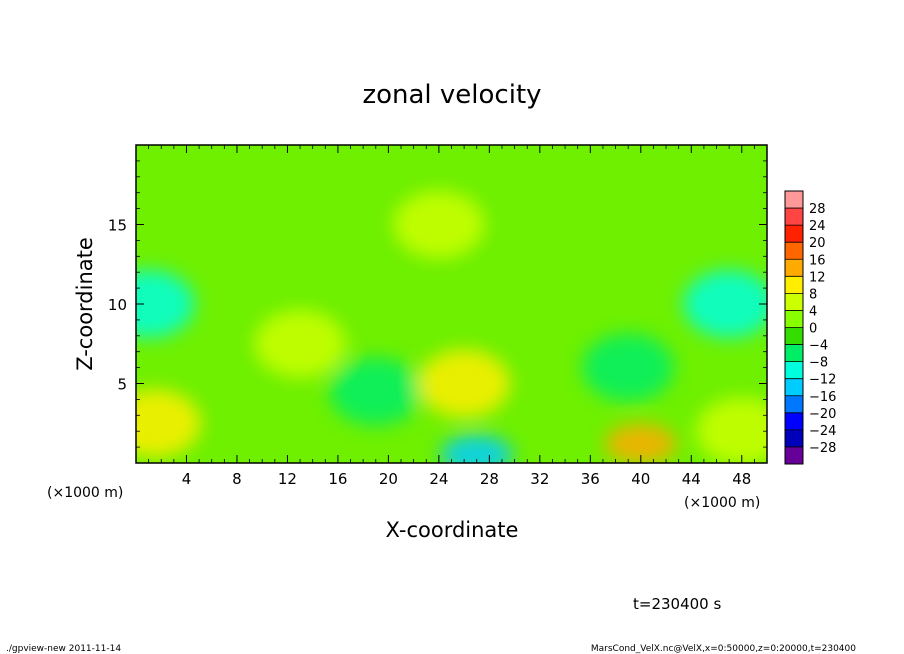  What do you see at coordinates (640, 479) in the screenshot?
I see `x-tick-label-9: 40` at bounding box center [640, 479].